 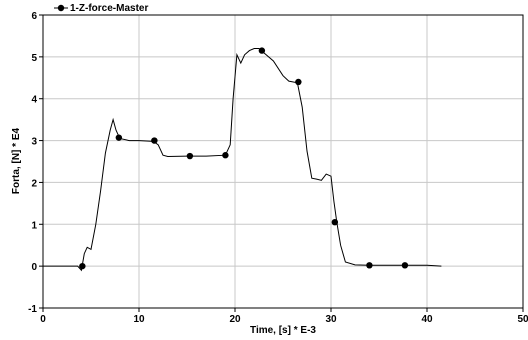 What do you see at coordinates (139, 319) in the screenshot?
I see `x-tick-label: 10` at bounding box center [139, 319].